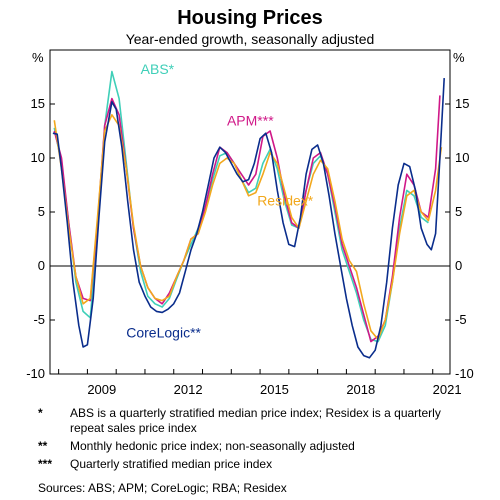  I want to click on x-tick-label: 2012, so click(188, 389).